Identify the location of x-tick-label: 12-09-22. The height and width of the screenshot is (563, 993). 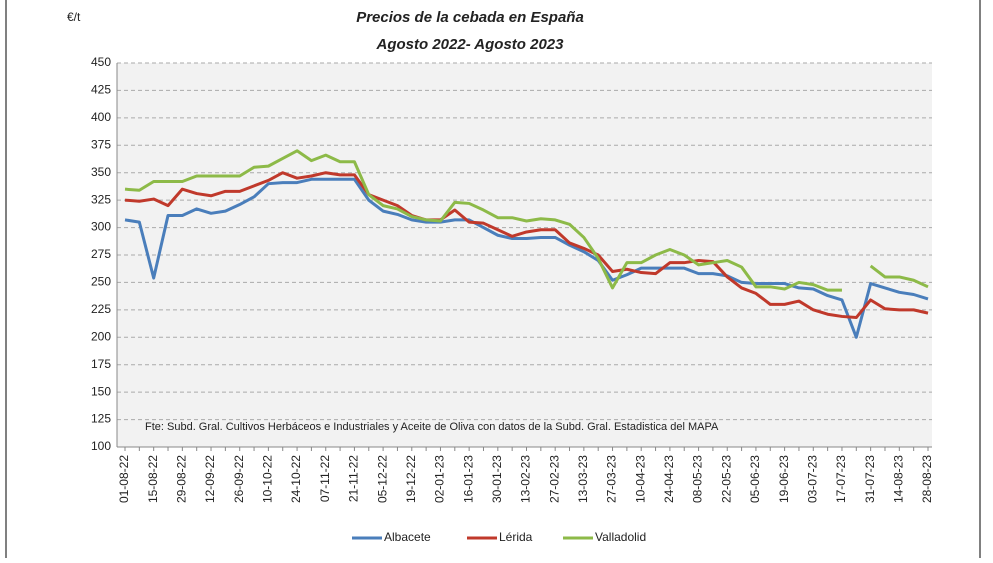
(210, 479).